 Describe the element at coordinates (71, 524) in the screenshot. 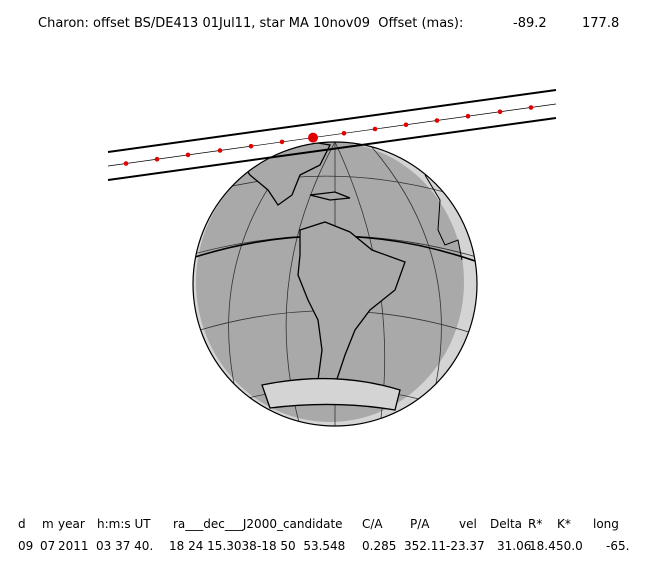

I see `column-header: year` at that location.